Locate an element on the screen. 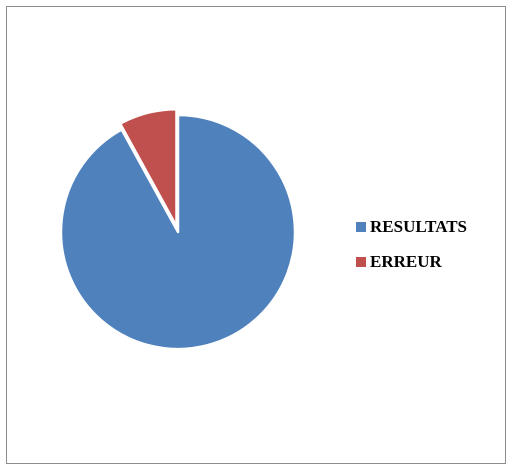  pie-slice-erreur is located at coordinates (148, 167).